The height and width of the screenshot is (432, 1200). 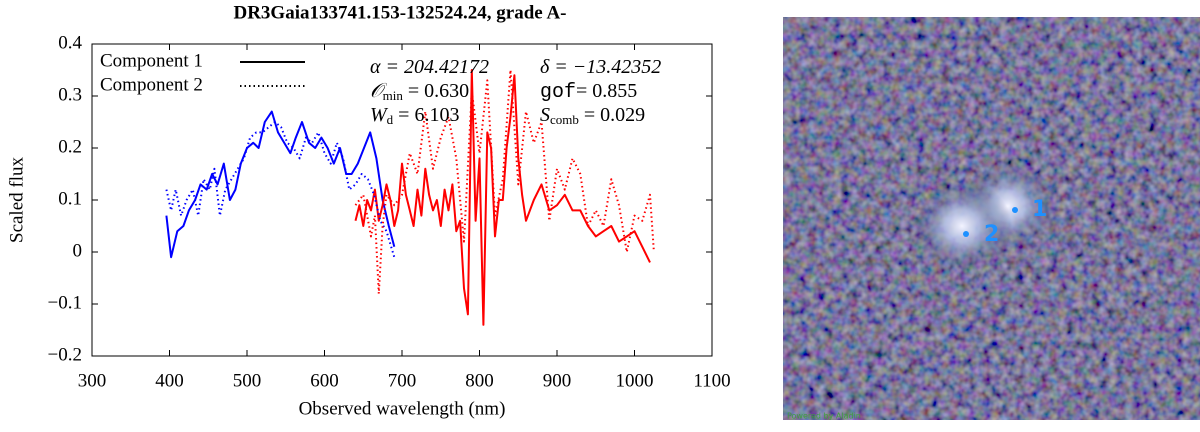 What do you see at coordinates (399, 12) in the screenshot?
I see `chart-title: DR3Gaia133741.153-132524.24, grade A-` at bounding box center [399, 12].